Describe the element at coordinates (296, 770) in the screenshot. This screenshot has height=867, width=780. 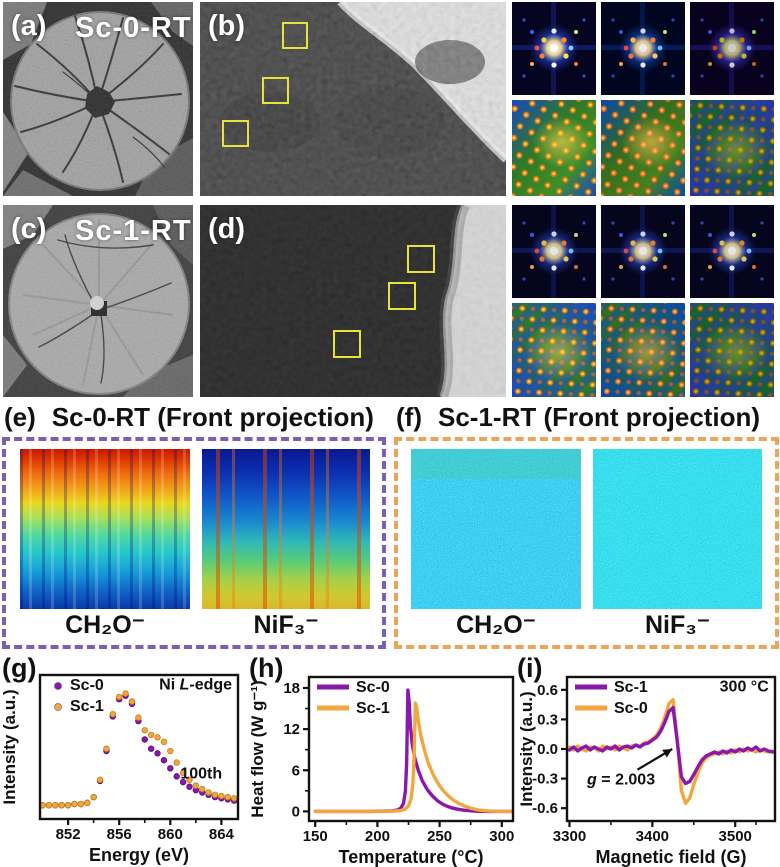
I see `svg-text: 6` at that location.